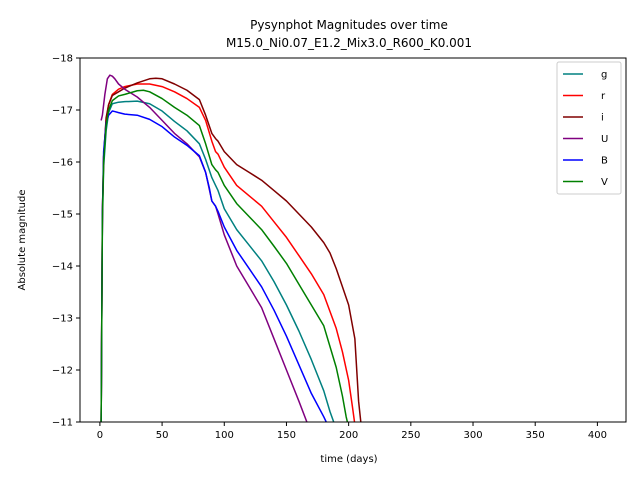  What do you see at coordinates (410, 435) in the screenshot?
I see `x-tick-label: 250` at bounding box center [410, 435].